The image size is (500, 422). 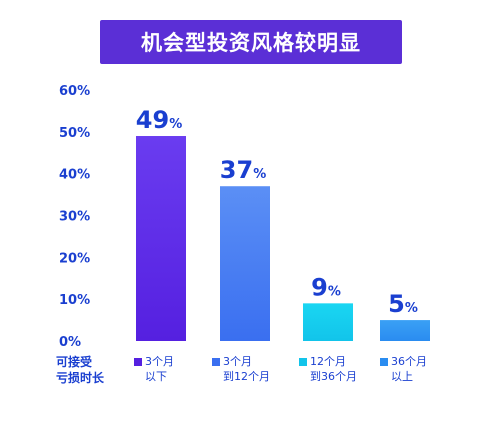 What do you see at coordinates (403, 304) in the screenshot?
I see `data-label: 5%` at bounding box center [403, 304].